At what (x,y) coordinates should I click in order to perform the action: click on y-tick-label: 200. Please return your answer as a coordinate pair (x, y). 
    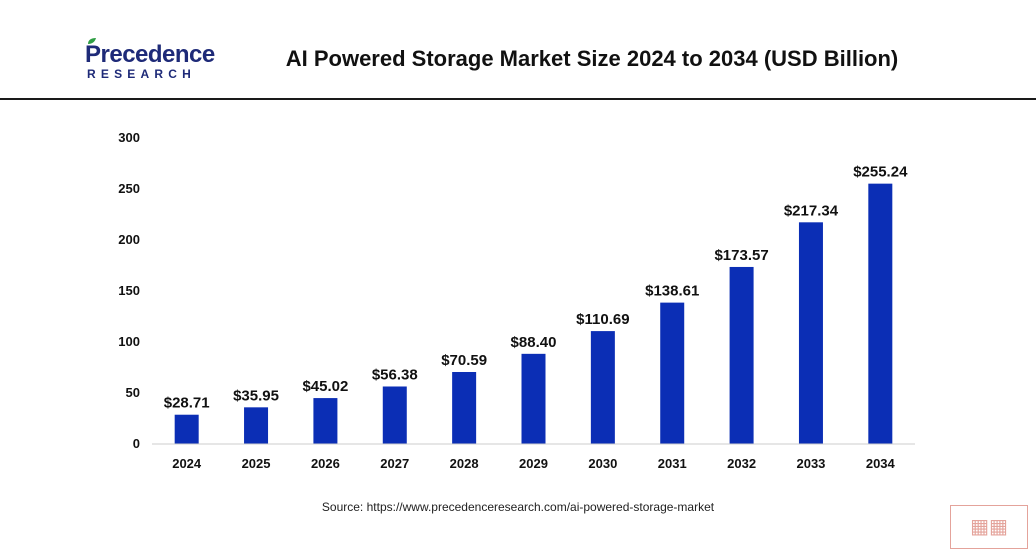
    Looking at the image, I should click on (129, 239).